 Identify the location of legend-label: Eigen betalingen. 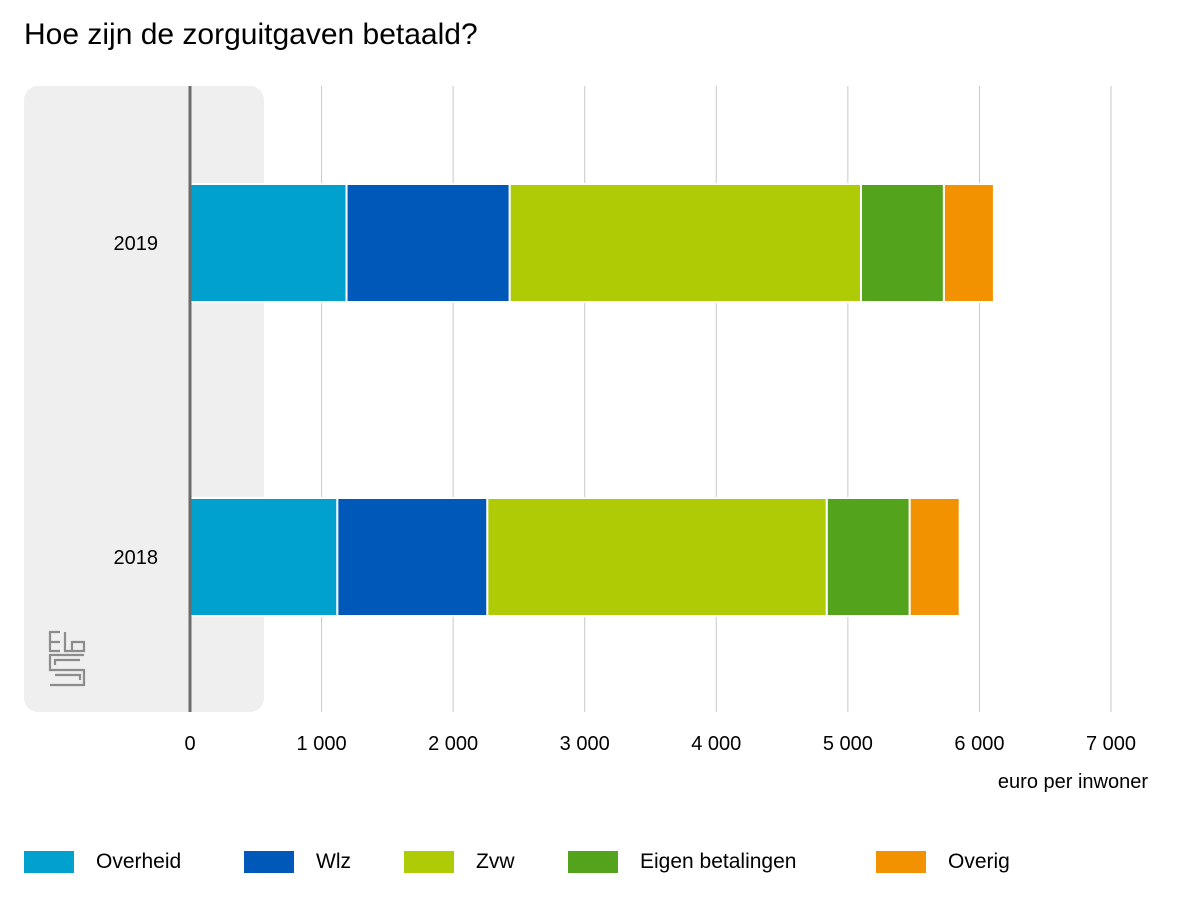
(718, 861).